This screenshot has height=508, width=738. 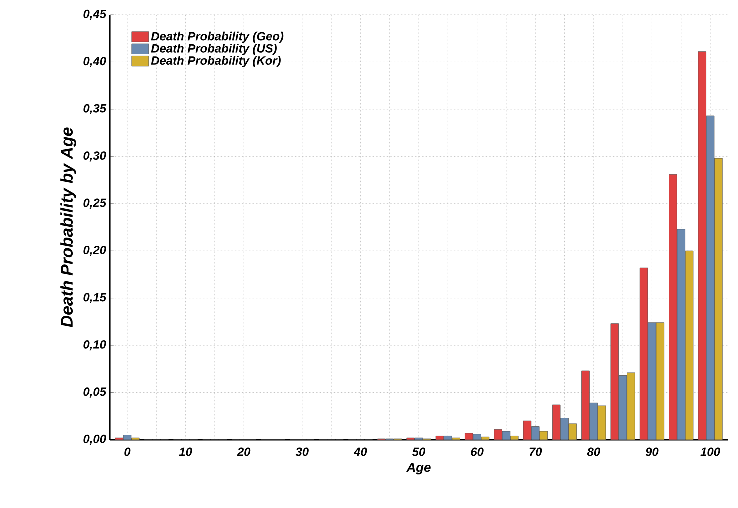 What do you see at coordinates (95, 298) in the screenshot?
I see `y-tick-label: 0,15` at bounding box center [95, 298].